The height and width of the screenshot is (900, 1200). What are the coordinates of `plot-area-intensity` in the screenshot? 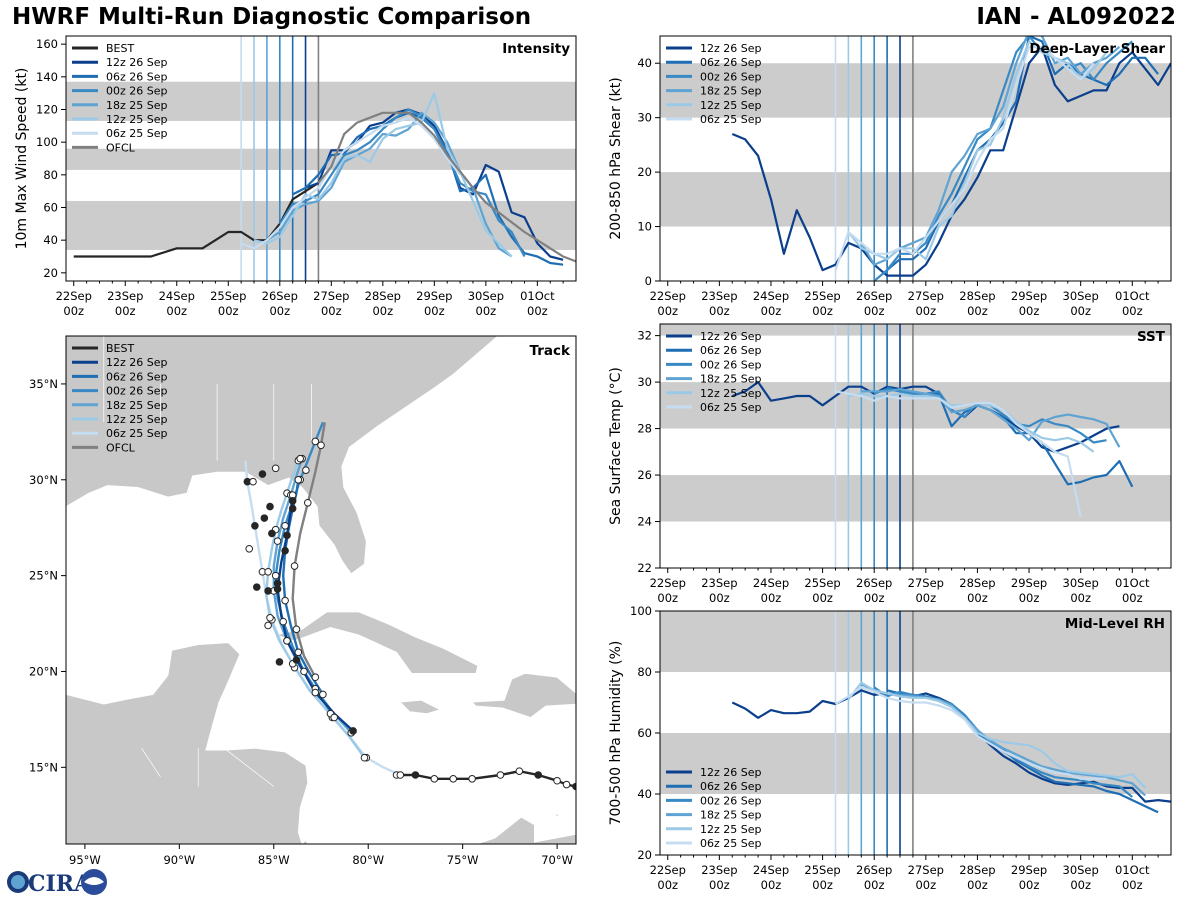 It's located at (321, 158).